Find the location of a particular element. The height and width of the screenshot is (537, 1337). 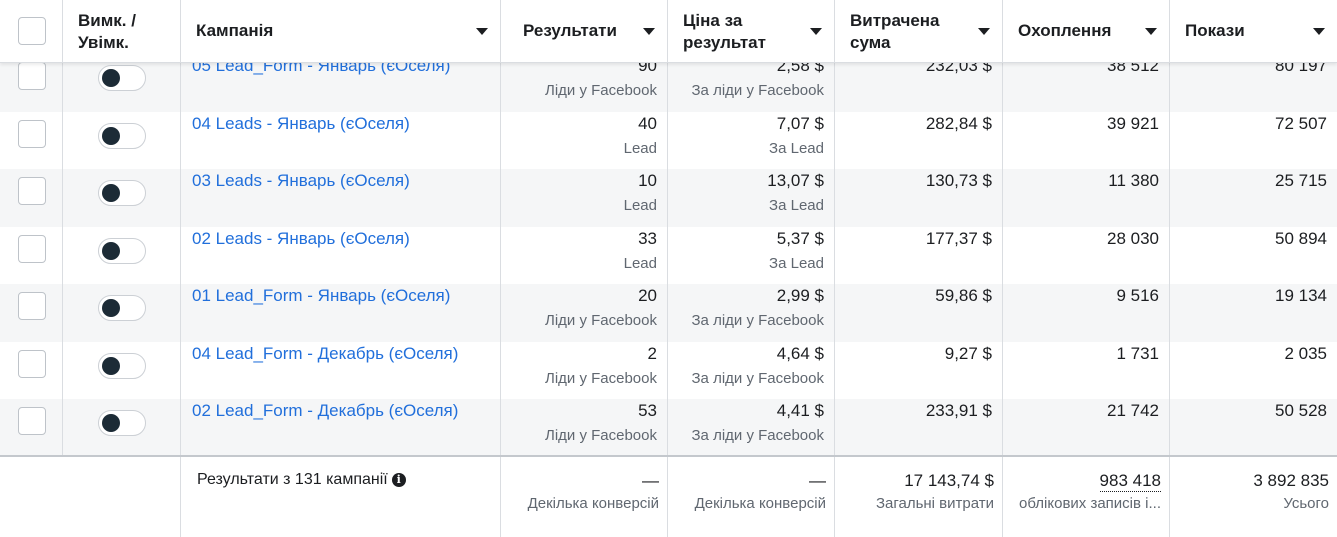

row-reach-cell: 1 731 is located at coordinates (1086, 370).